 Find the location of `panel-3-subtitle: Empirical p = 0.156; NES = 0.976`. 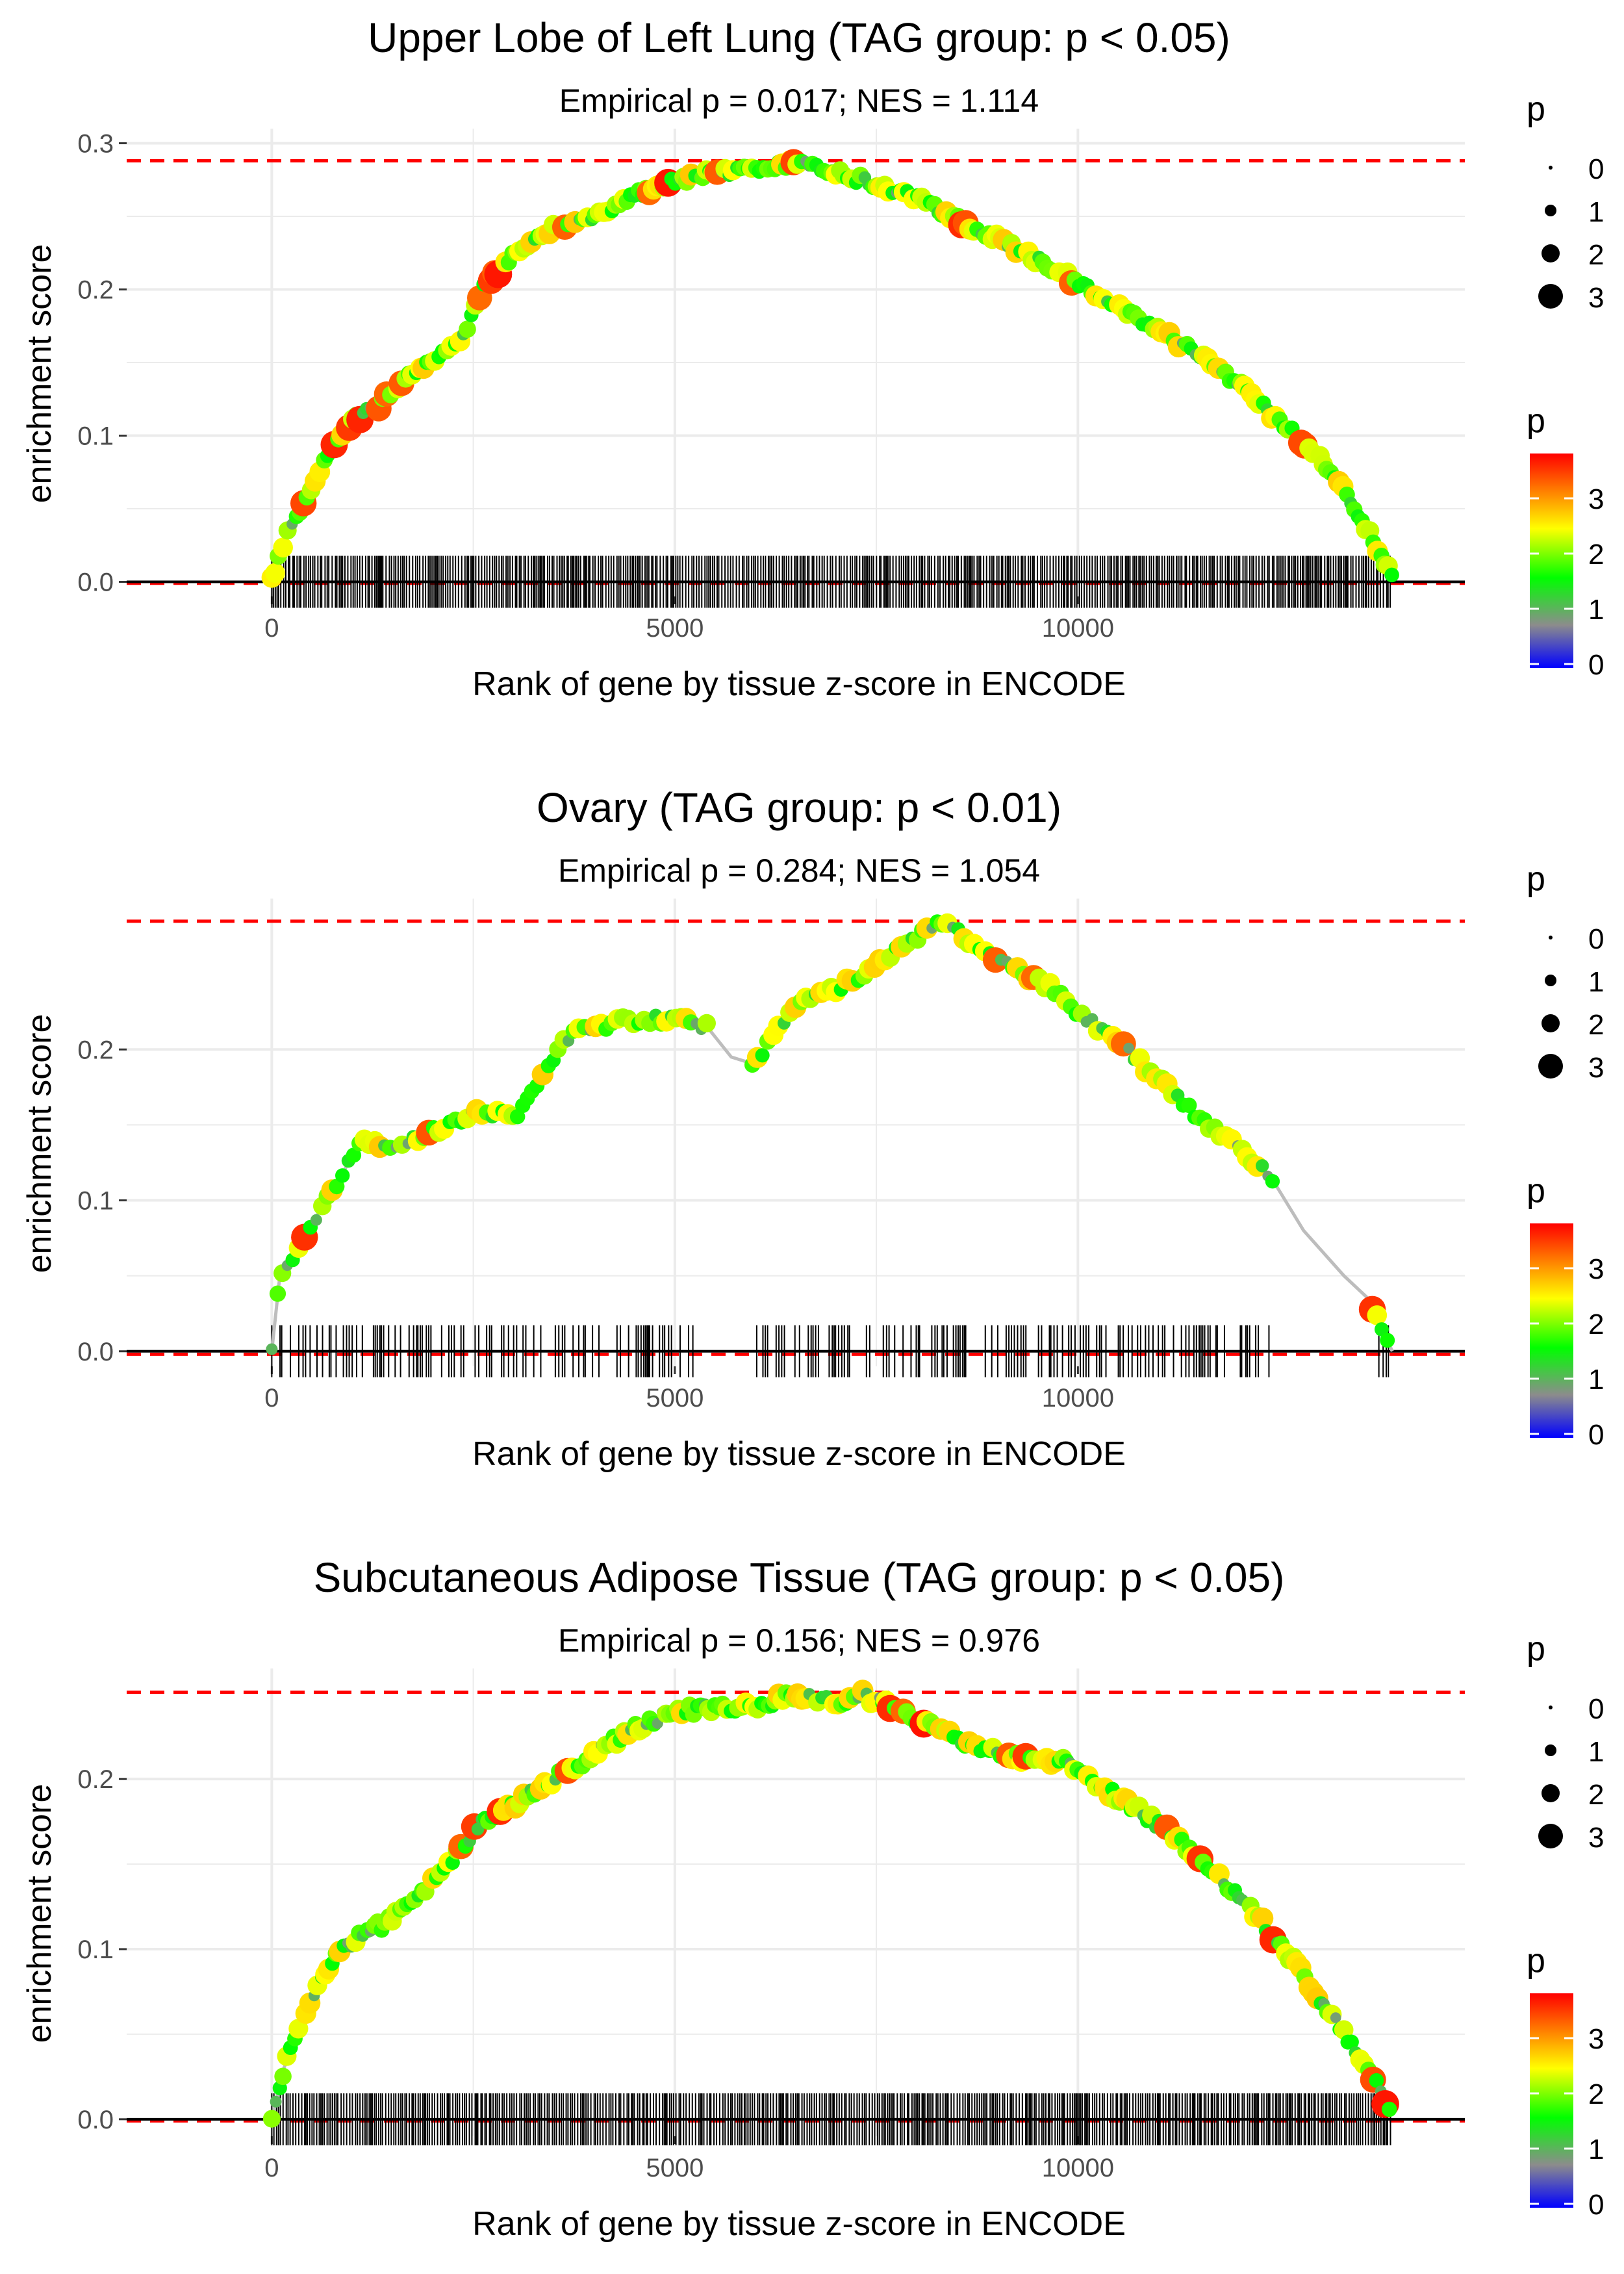

panel-3-subtitle: Empirical p = 0.156; NES = 0.976 is located at coordinates (799, 1640).